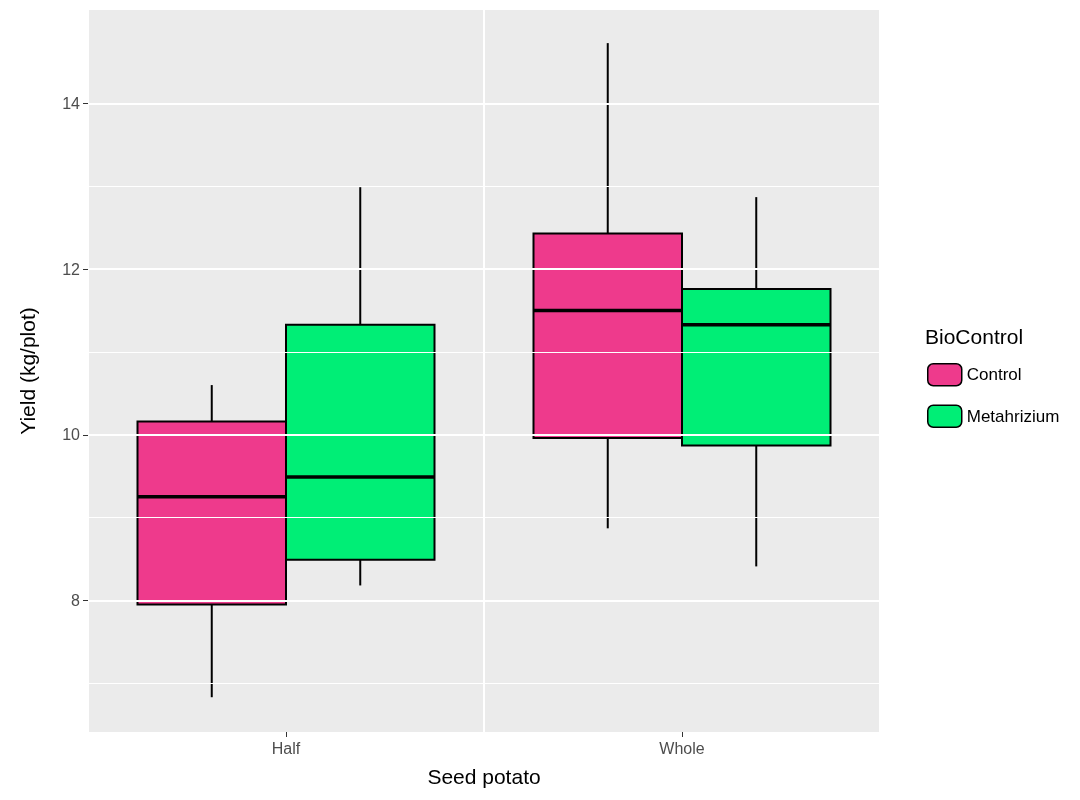 The width and height of the screenshot is (1080, 800). I want to click on legend-title: BioControl, so click(974, 336).